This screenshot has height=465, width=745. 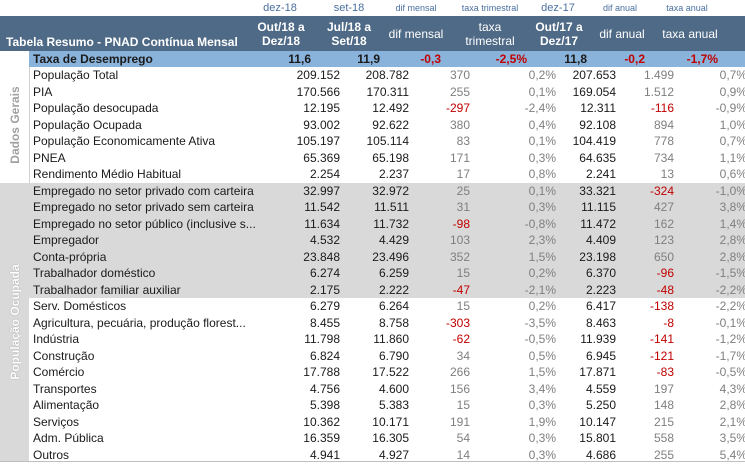 I want to click on row-label: Indústria, so click(x=56, y=339).